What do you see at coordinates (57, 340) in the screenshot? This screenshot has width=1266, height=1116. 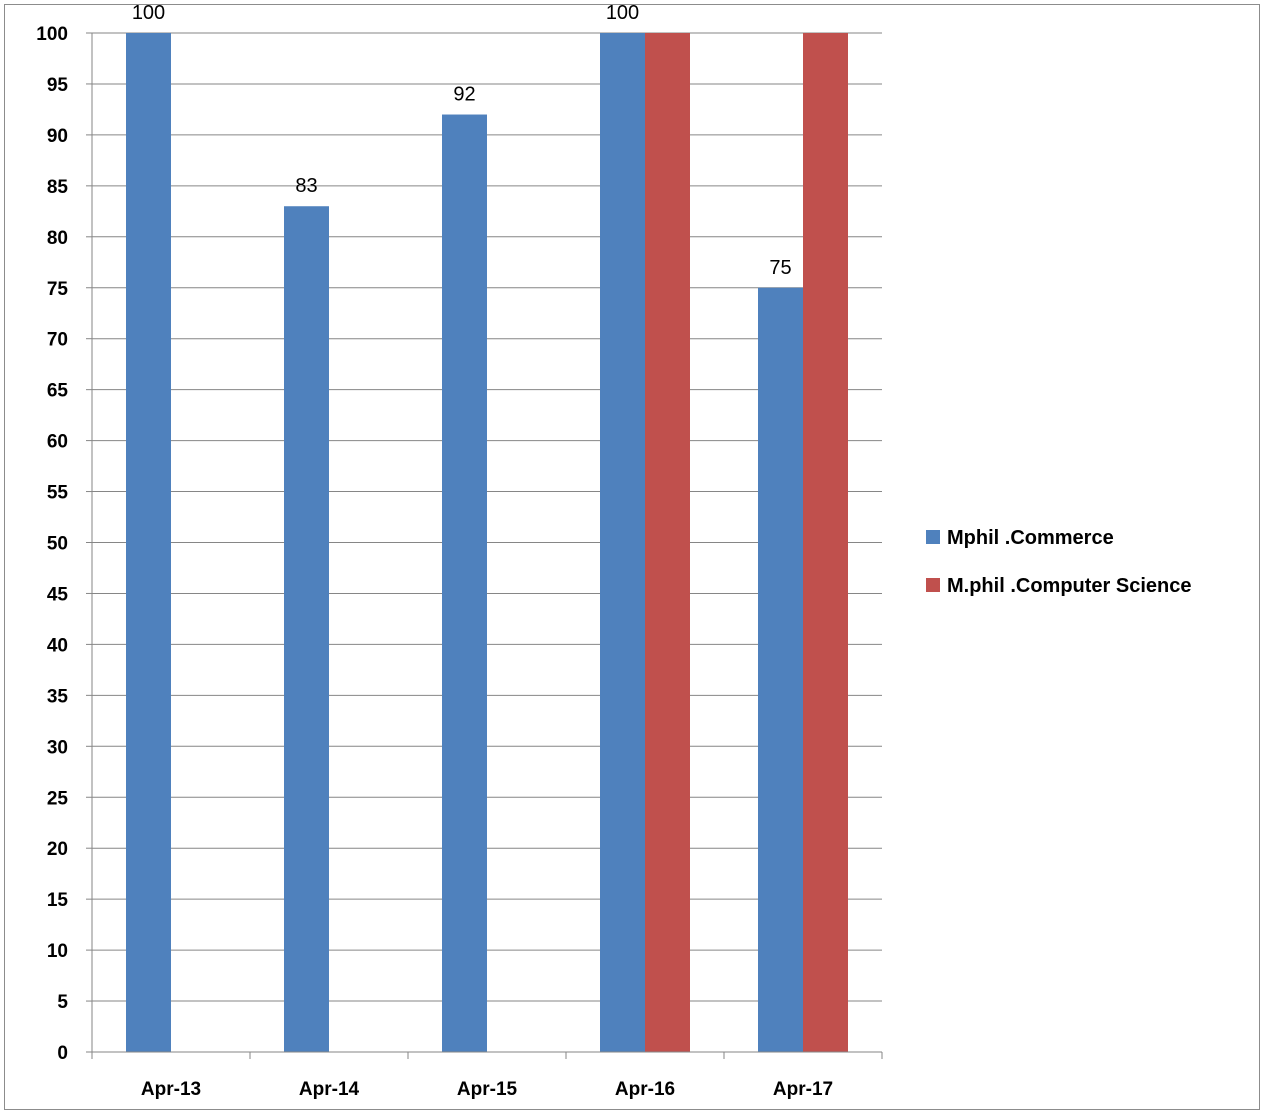 I see `y-tick-label: 70` at bounding box center [57, 340].